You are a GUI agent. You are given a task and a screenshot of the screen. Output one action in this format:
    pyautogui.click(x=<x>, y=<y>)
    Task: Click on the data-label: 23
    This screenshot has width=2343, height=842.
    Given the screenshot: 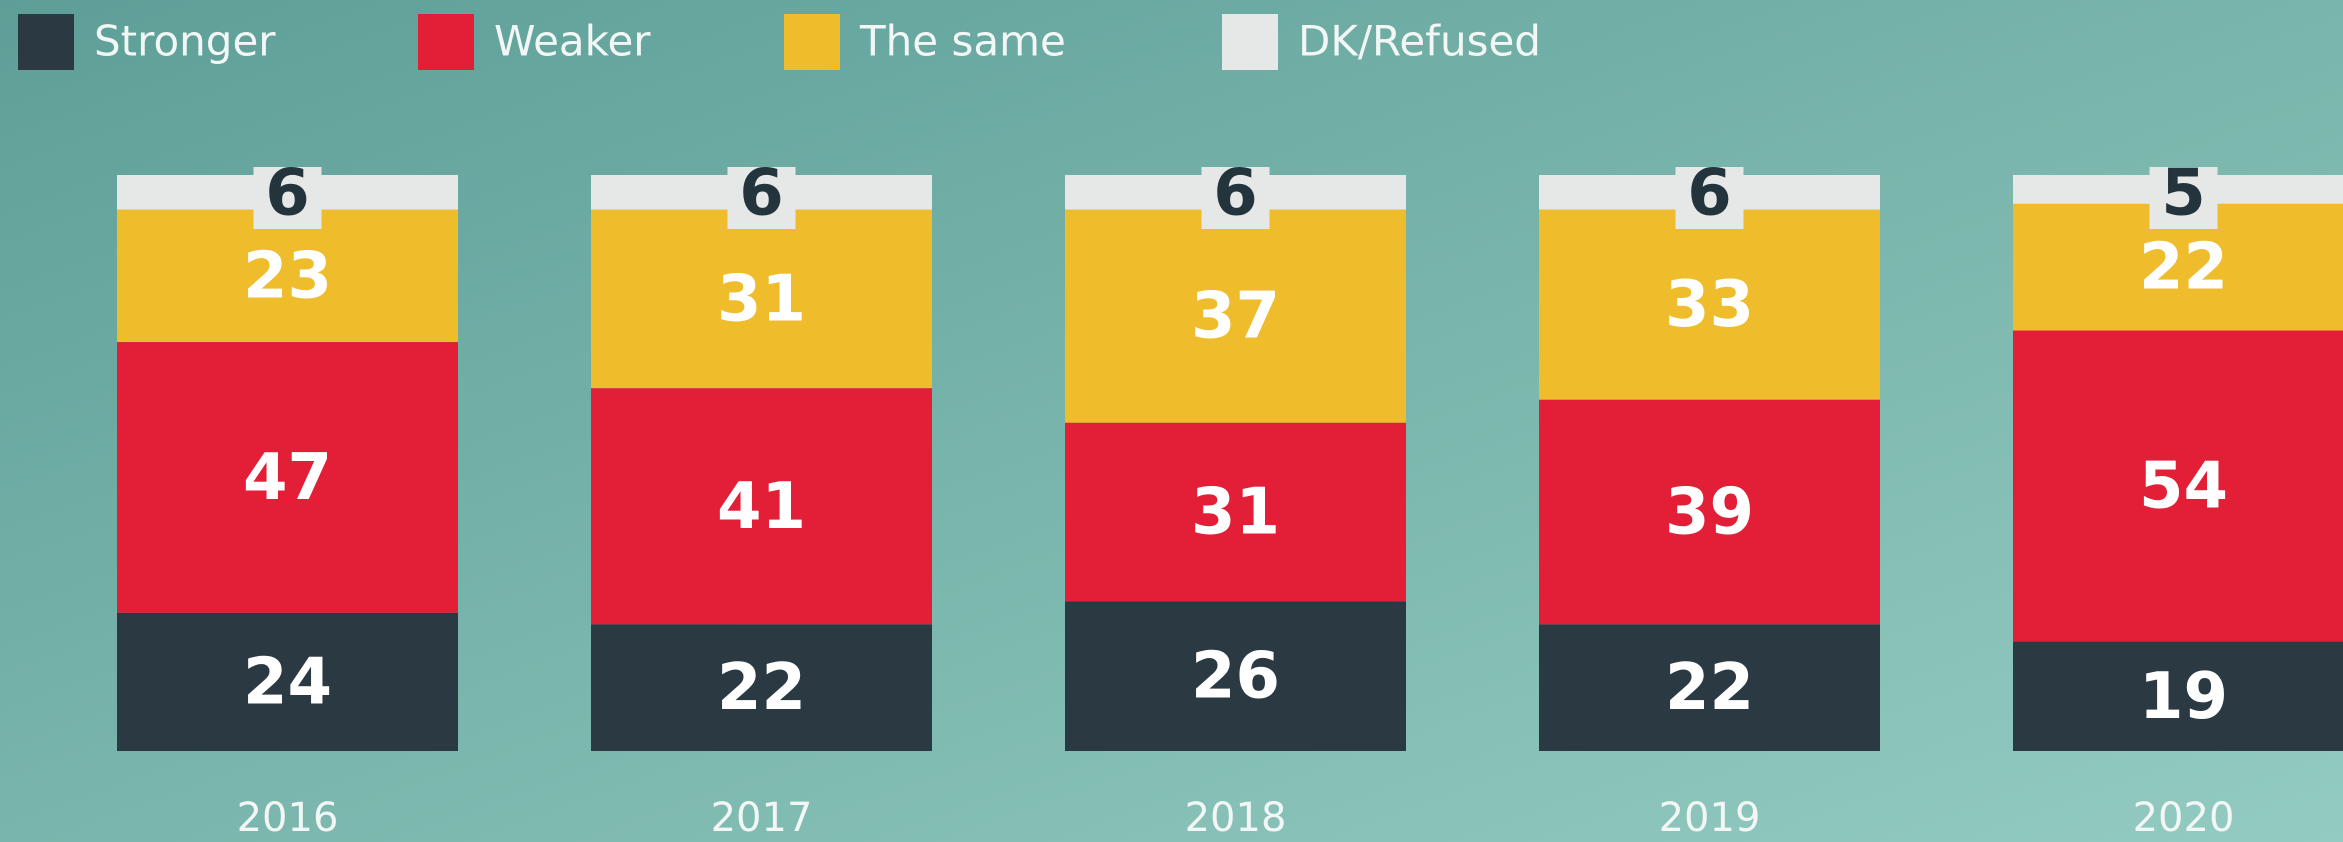 What is the action you would take?
    pyautogui.click(x=287, y=276)
    